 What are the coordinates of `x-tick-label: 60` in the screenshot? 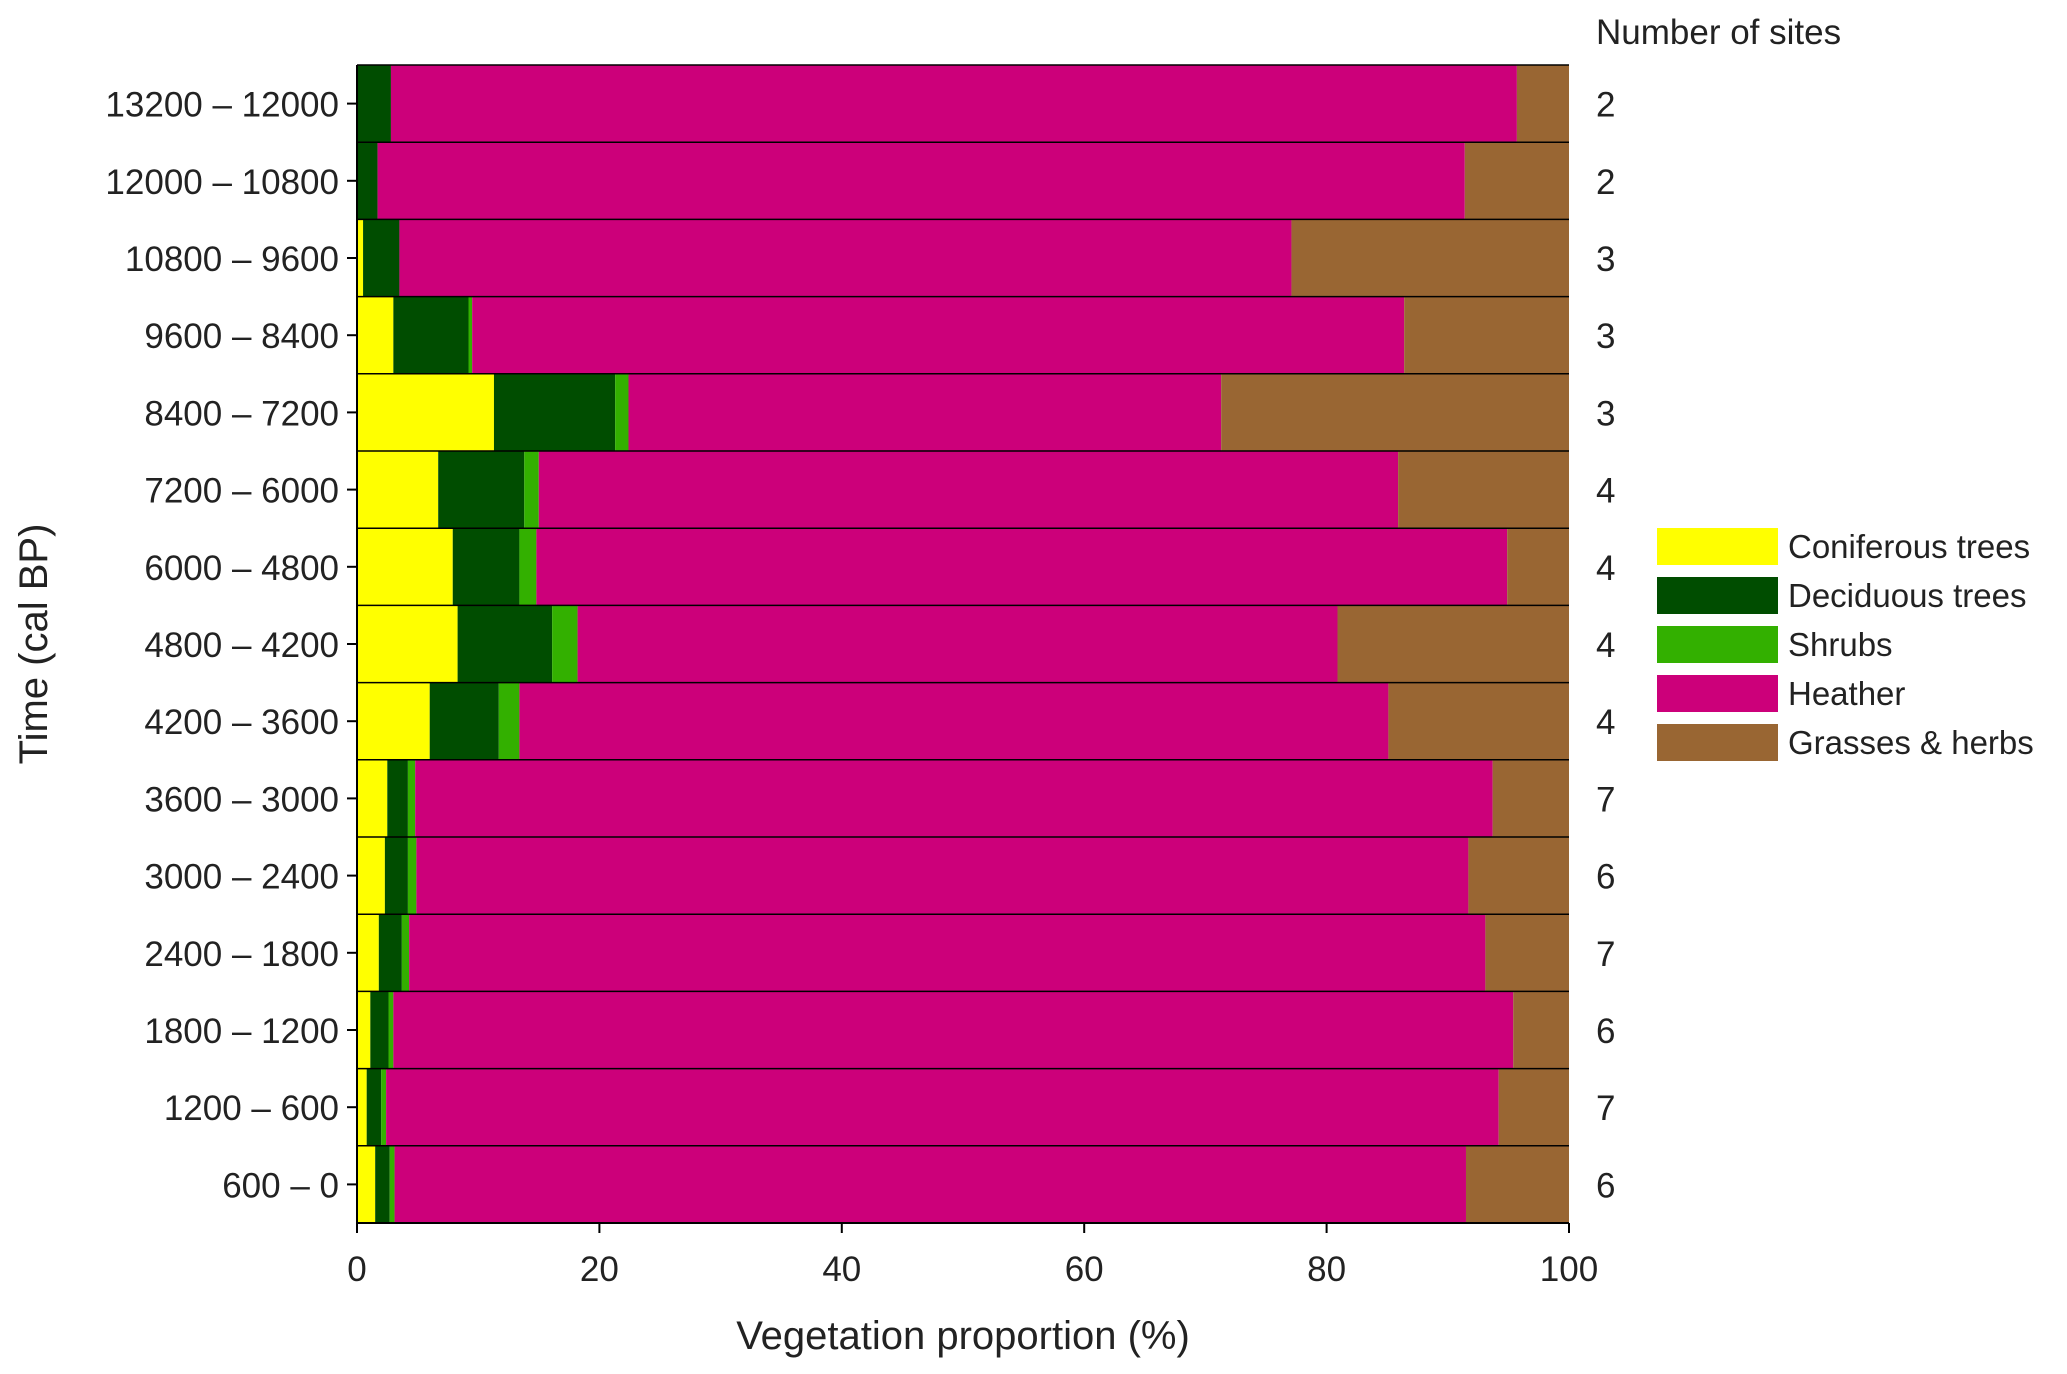 It's located at (1084, 1269).